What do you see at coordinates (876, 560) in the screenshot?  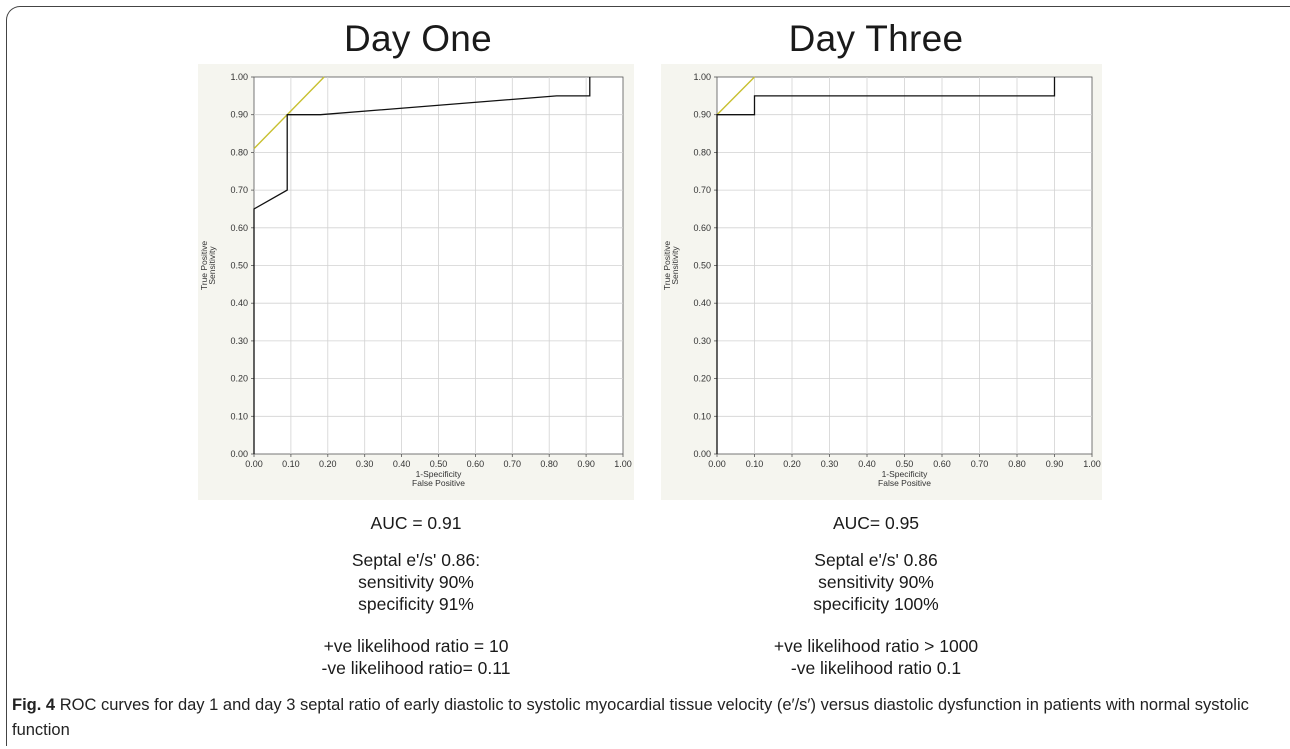 I see `septal-day-three: Septal e'/s' 0.86` at bounding box center [876, 560].